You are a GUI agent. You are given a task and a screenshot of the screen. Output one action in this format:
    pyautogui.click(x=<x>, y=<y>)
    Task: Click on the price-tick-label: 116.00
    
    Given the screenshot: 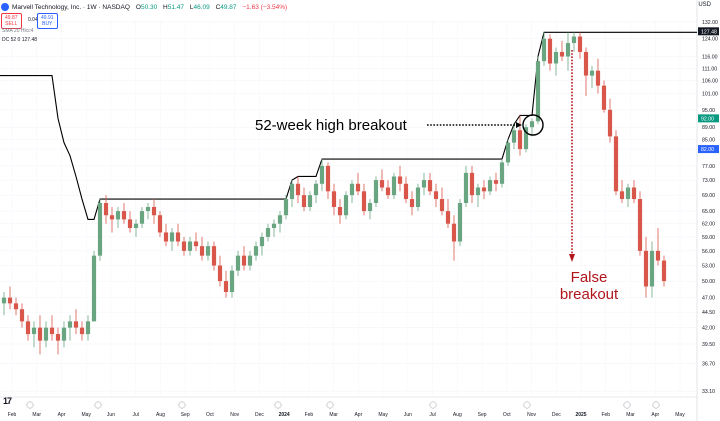 What is the action you would take?
    pyautogui.click(x=710, y=57)
    